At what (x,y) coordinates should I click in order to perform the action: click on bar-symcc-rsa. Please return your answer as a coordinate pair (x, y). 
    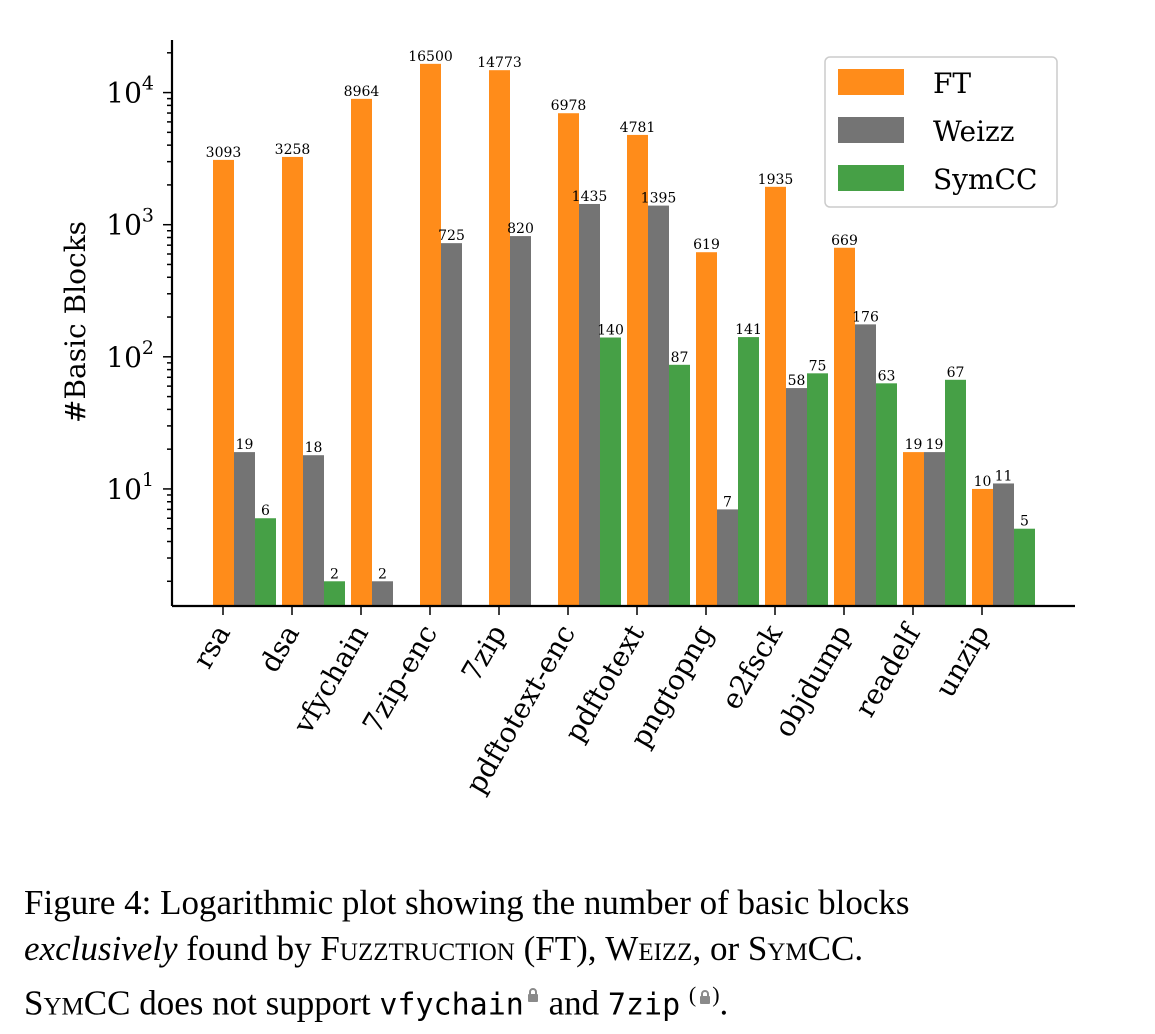
    Looking at the image, I should click on (265, 562).